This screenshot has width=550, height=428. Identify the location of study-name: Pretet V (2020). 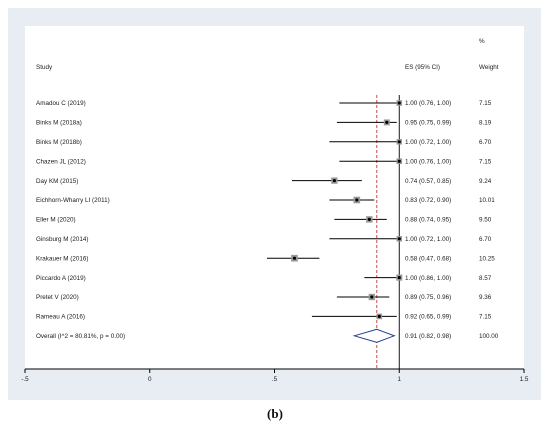
(57, 297).